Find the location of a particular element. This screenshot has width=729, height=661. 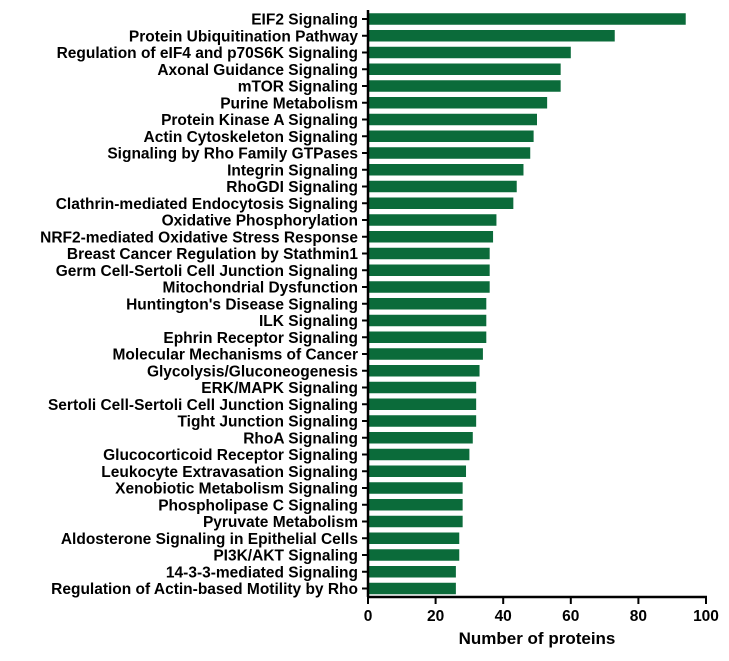

category-label: Pyruvate Metabolism is located at coordinates (280, 522).